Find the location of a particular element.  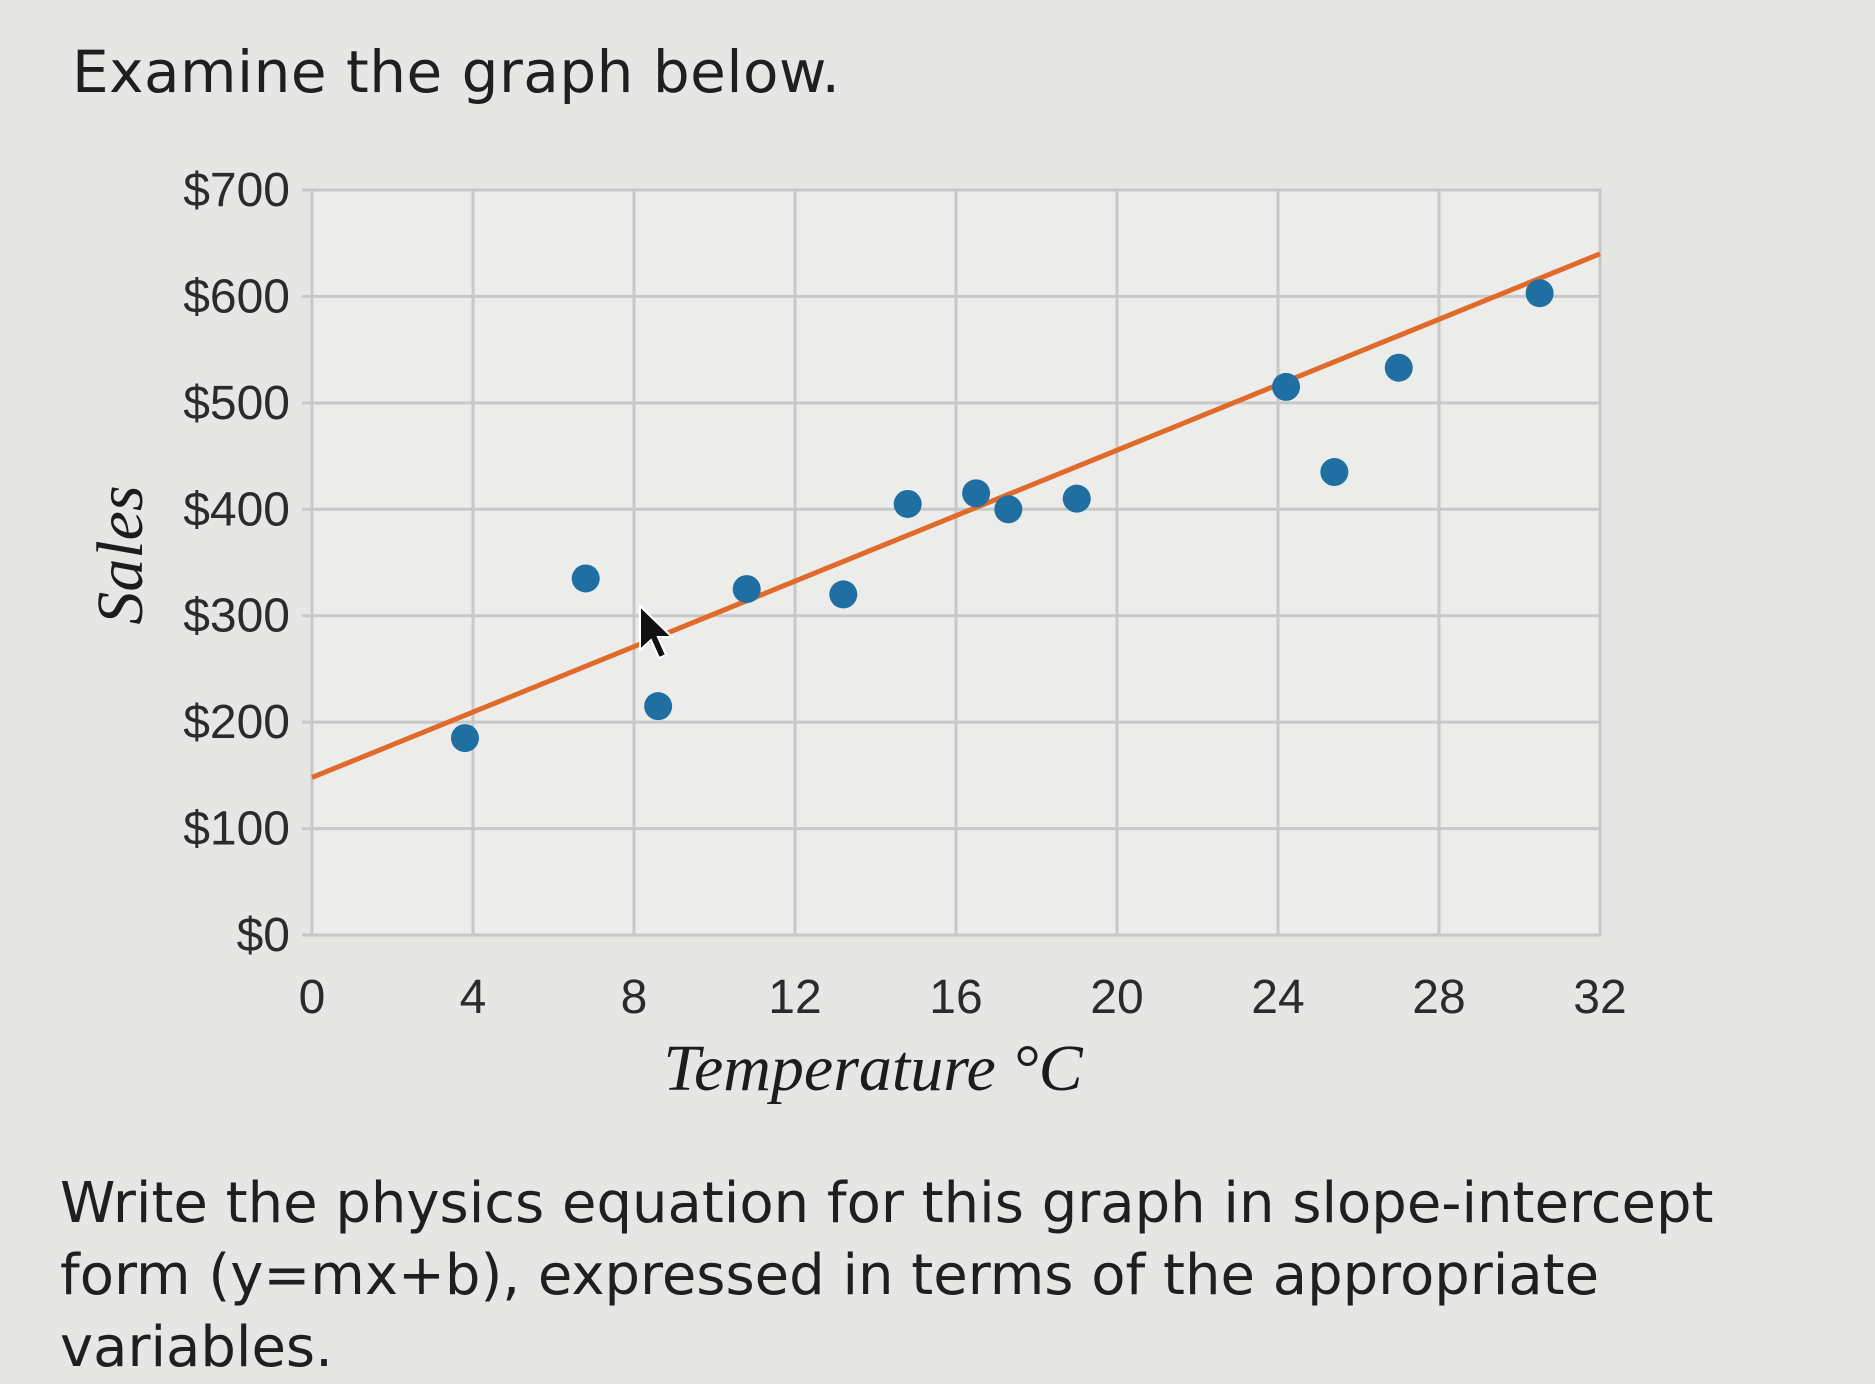

y-axis-title: Sales is located at coordinates (120, 554).